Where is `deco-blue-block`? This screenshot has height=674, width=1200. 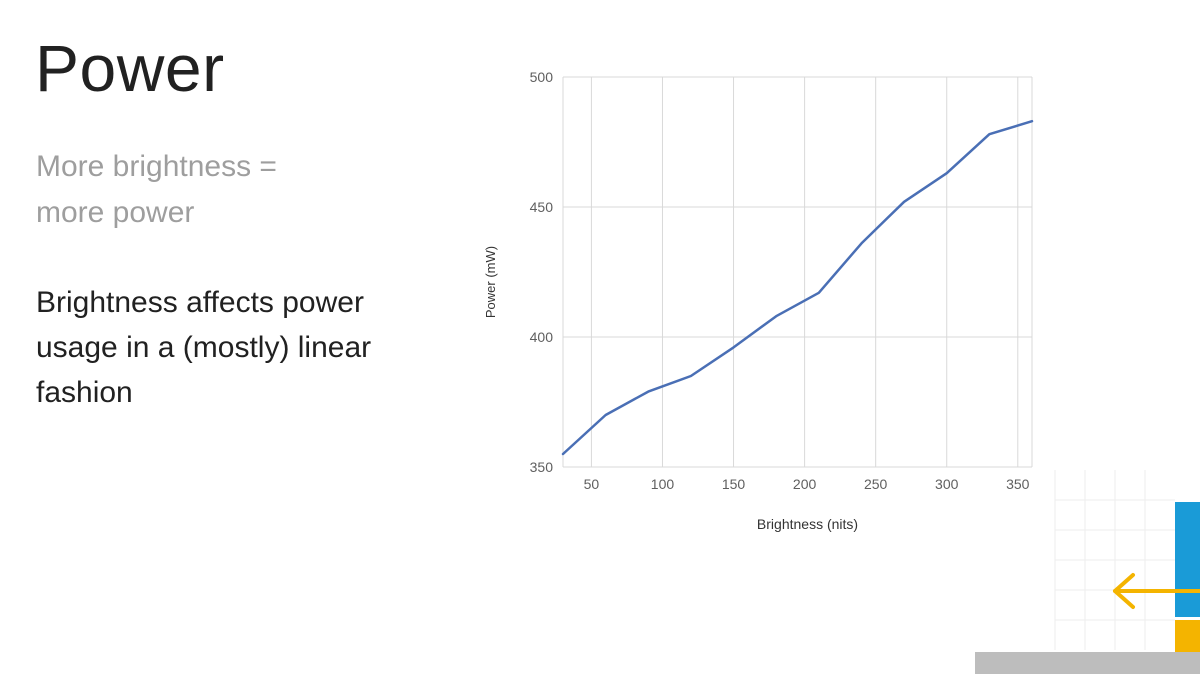 deco-blue-block is located at coordinates (1187, 559).